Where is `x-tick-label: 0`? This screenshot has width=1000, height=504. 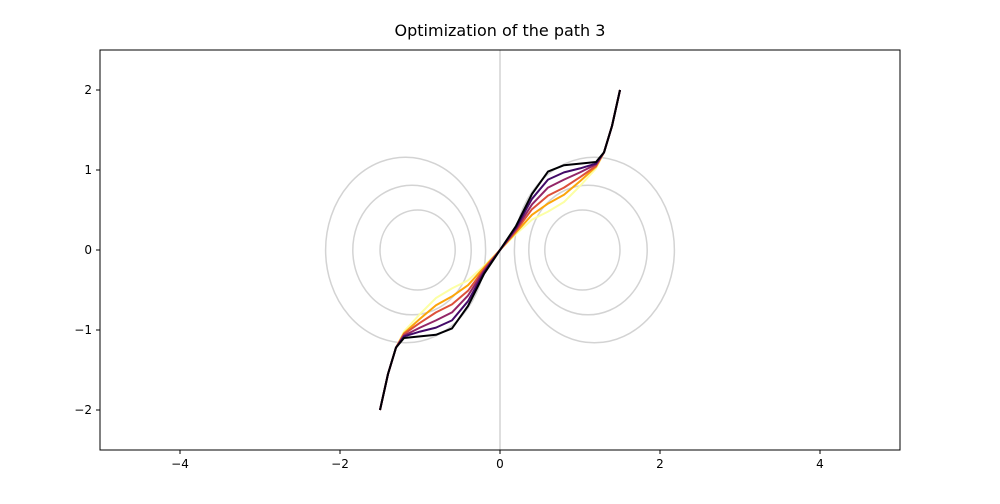
x-tick-label: 0 is located at coordinates (500, 464).